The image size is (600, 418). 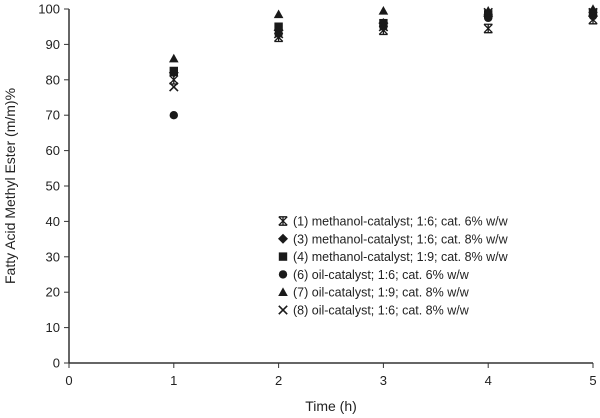 I want to click on y-tick-label: 0, so click(x=56, y=363).